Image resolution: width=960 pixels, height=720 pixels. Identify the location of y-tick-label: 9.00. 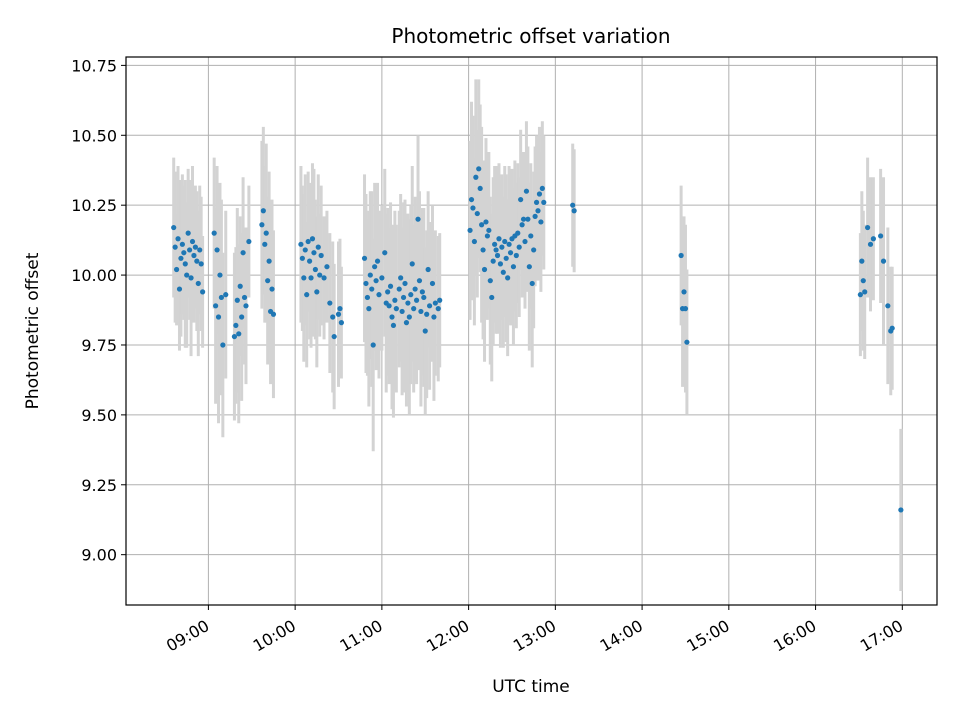
(99, 555).